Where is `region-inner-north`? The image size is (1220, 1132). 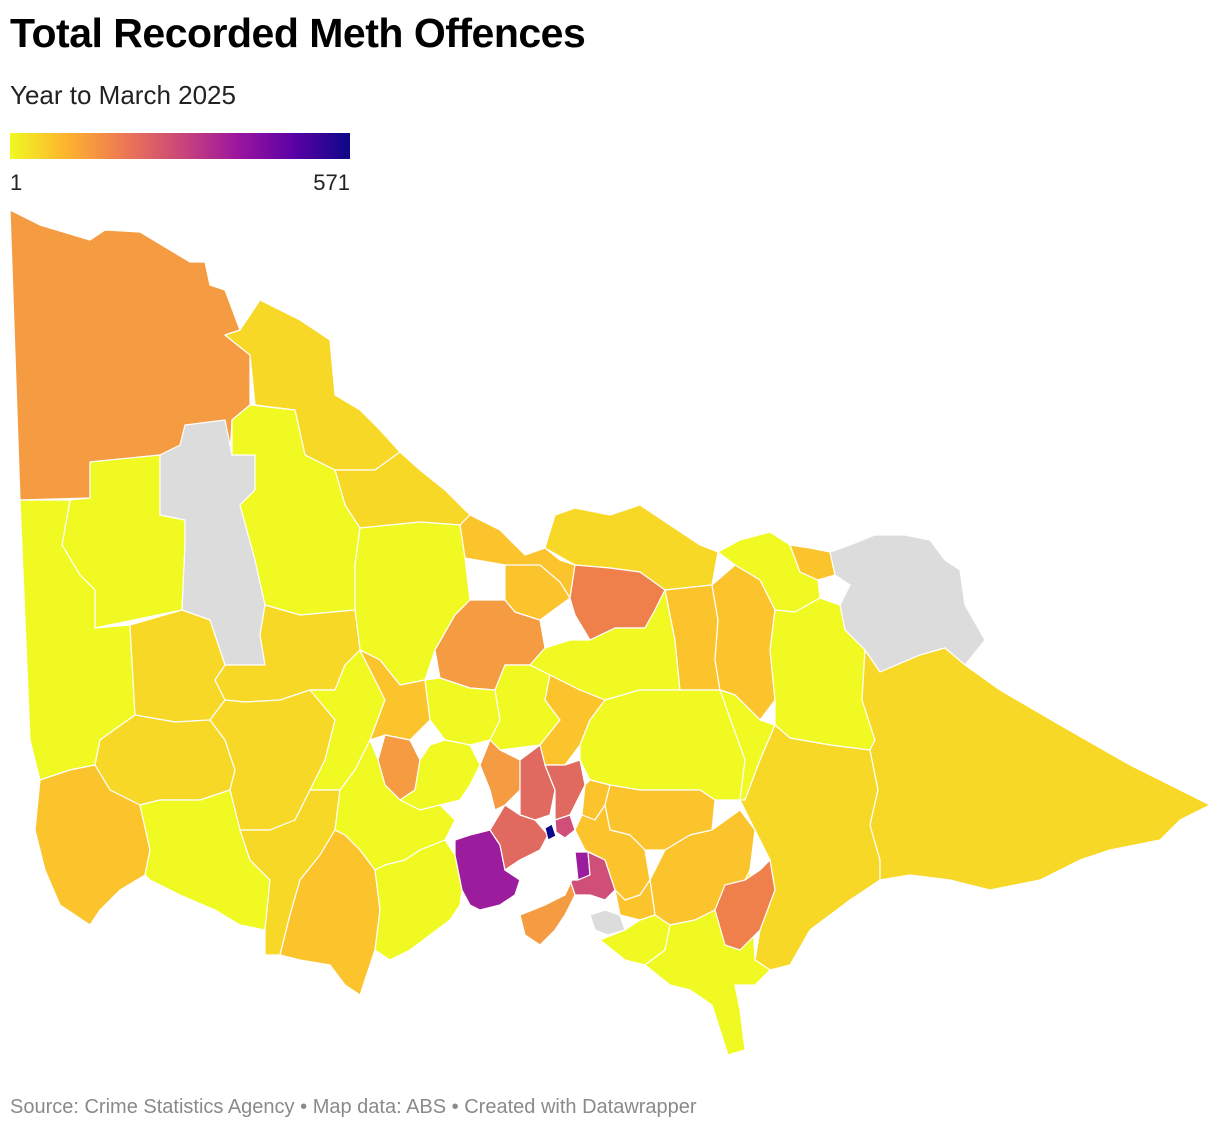 region-inner-north is located at coordinates (565, 826).